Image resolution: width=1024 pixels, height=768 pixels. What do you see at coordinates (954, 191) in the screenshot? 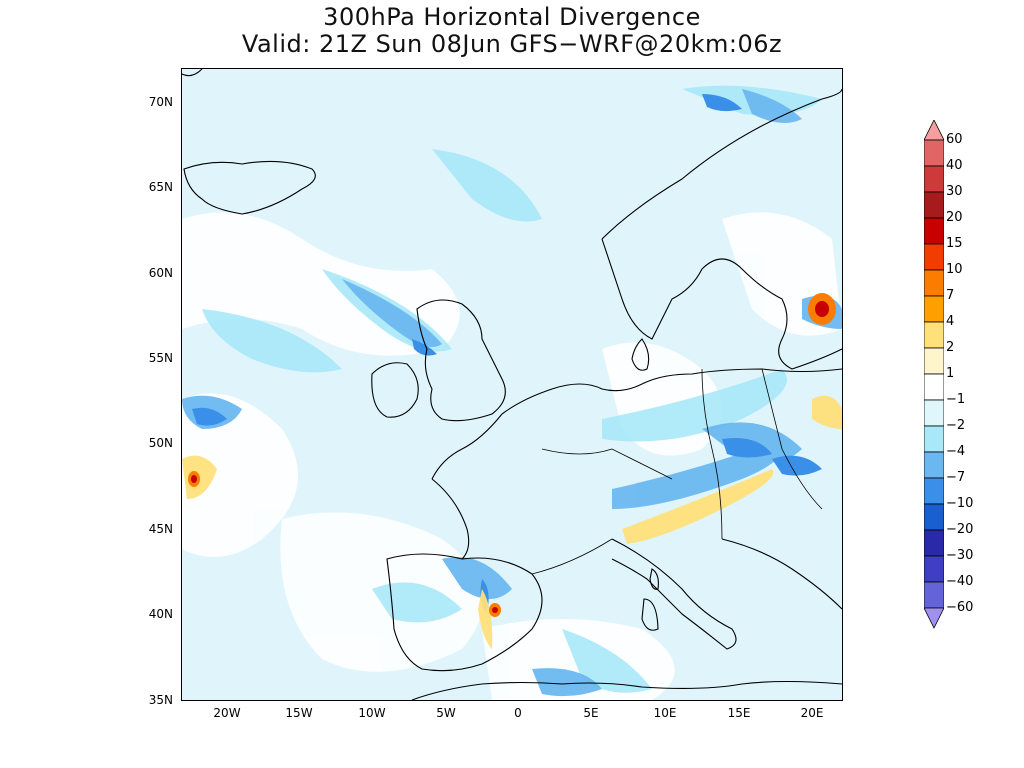
I see `colorbar-label: 30` at bounding box center [954, 191].